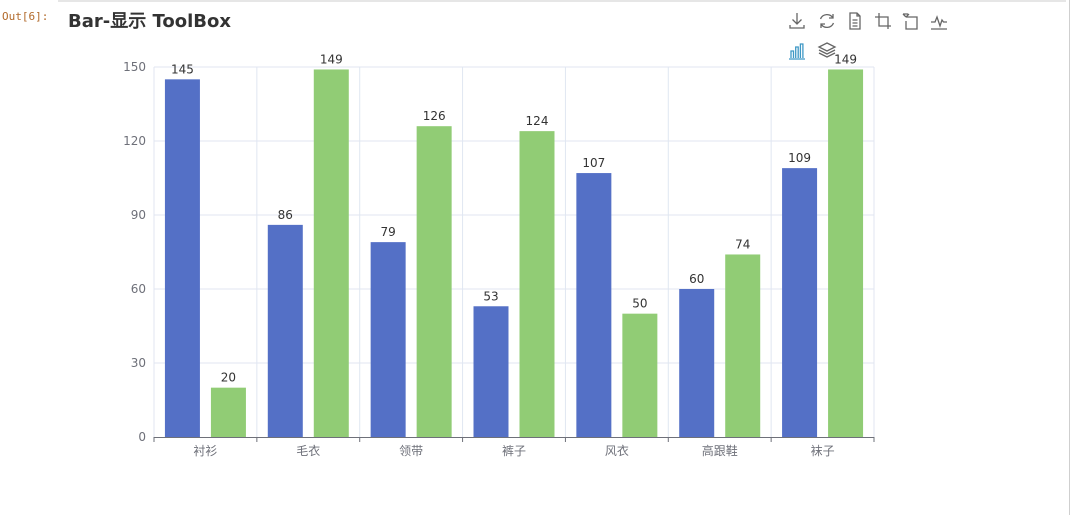 Image resolution: width=1074 pixels, height=515 pixels. What do you see at coordinates (617, 450) in the screenshot?
I see `x-tick-label: 风衣` at bounding box center [617, 450].